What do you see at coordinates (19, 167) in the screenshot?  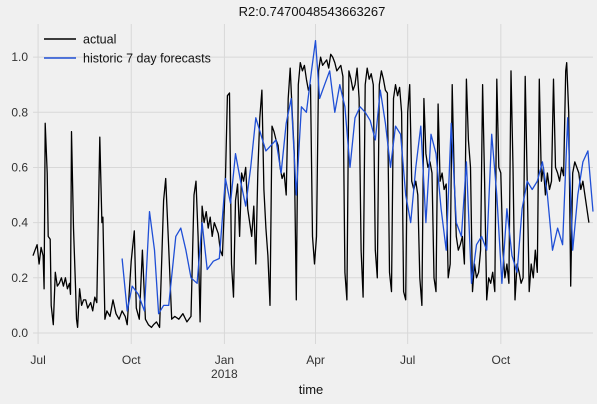 I see `y-tick-label: 0.6` at bounding box center [19, 167].